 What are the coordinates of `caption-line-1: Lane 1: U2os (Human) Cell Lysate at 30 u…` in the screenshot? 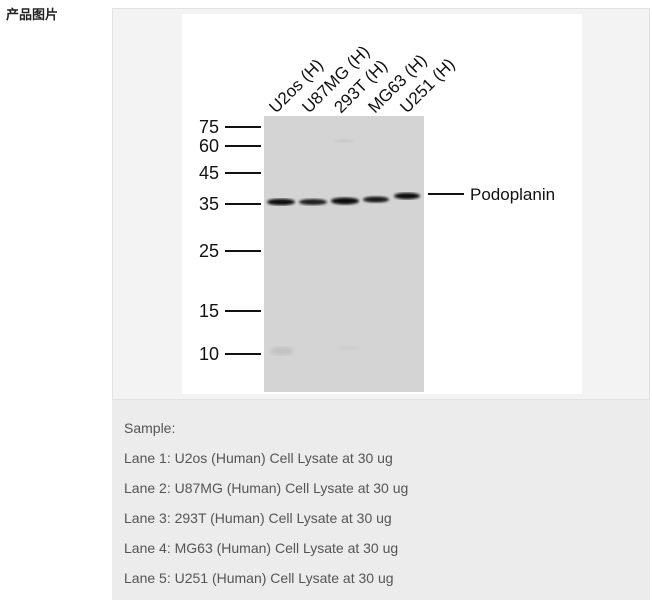 It's located at (258, 458).